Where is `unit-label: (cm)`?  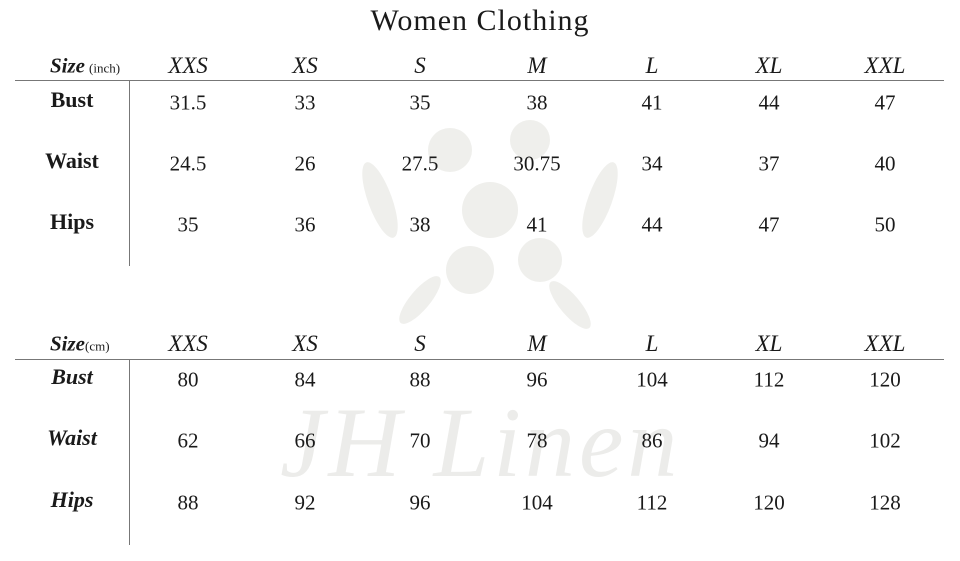 unit-label: (cm) is located at coordinates (97, 346).